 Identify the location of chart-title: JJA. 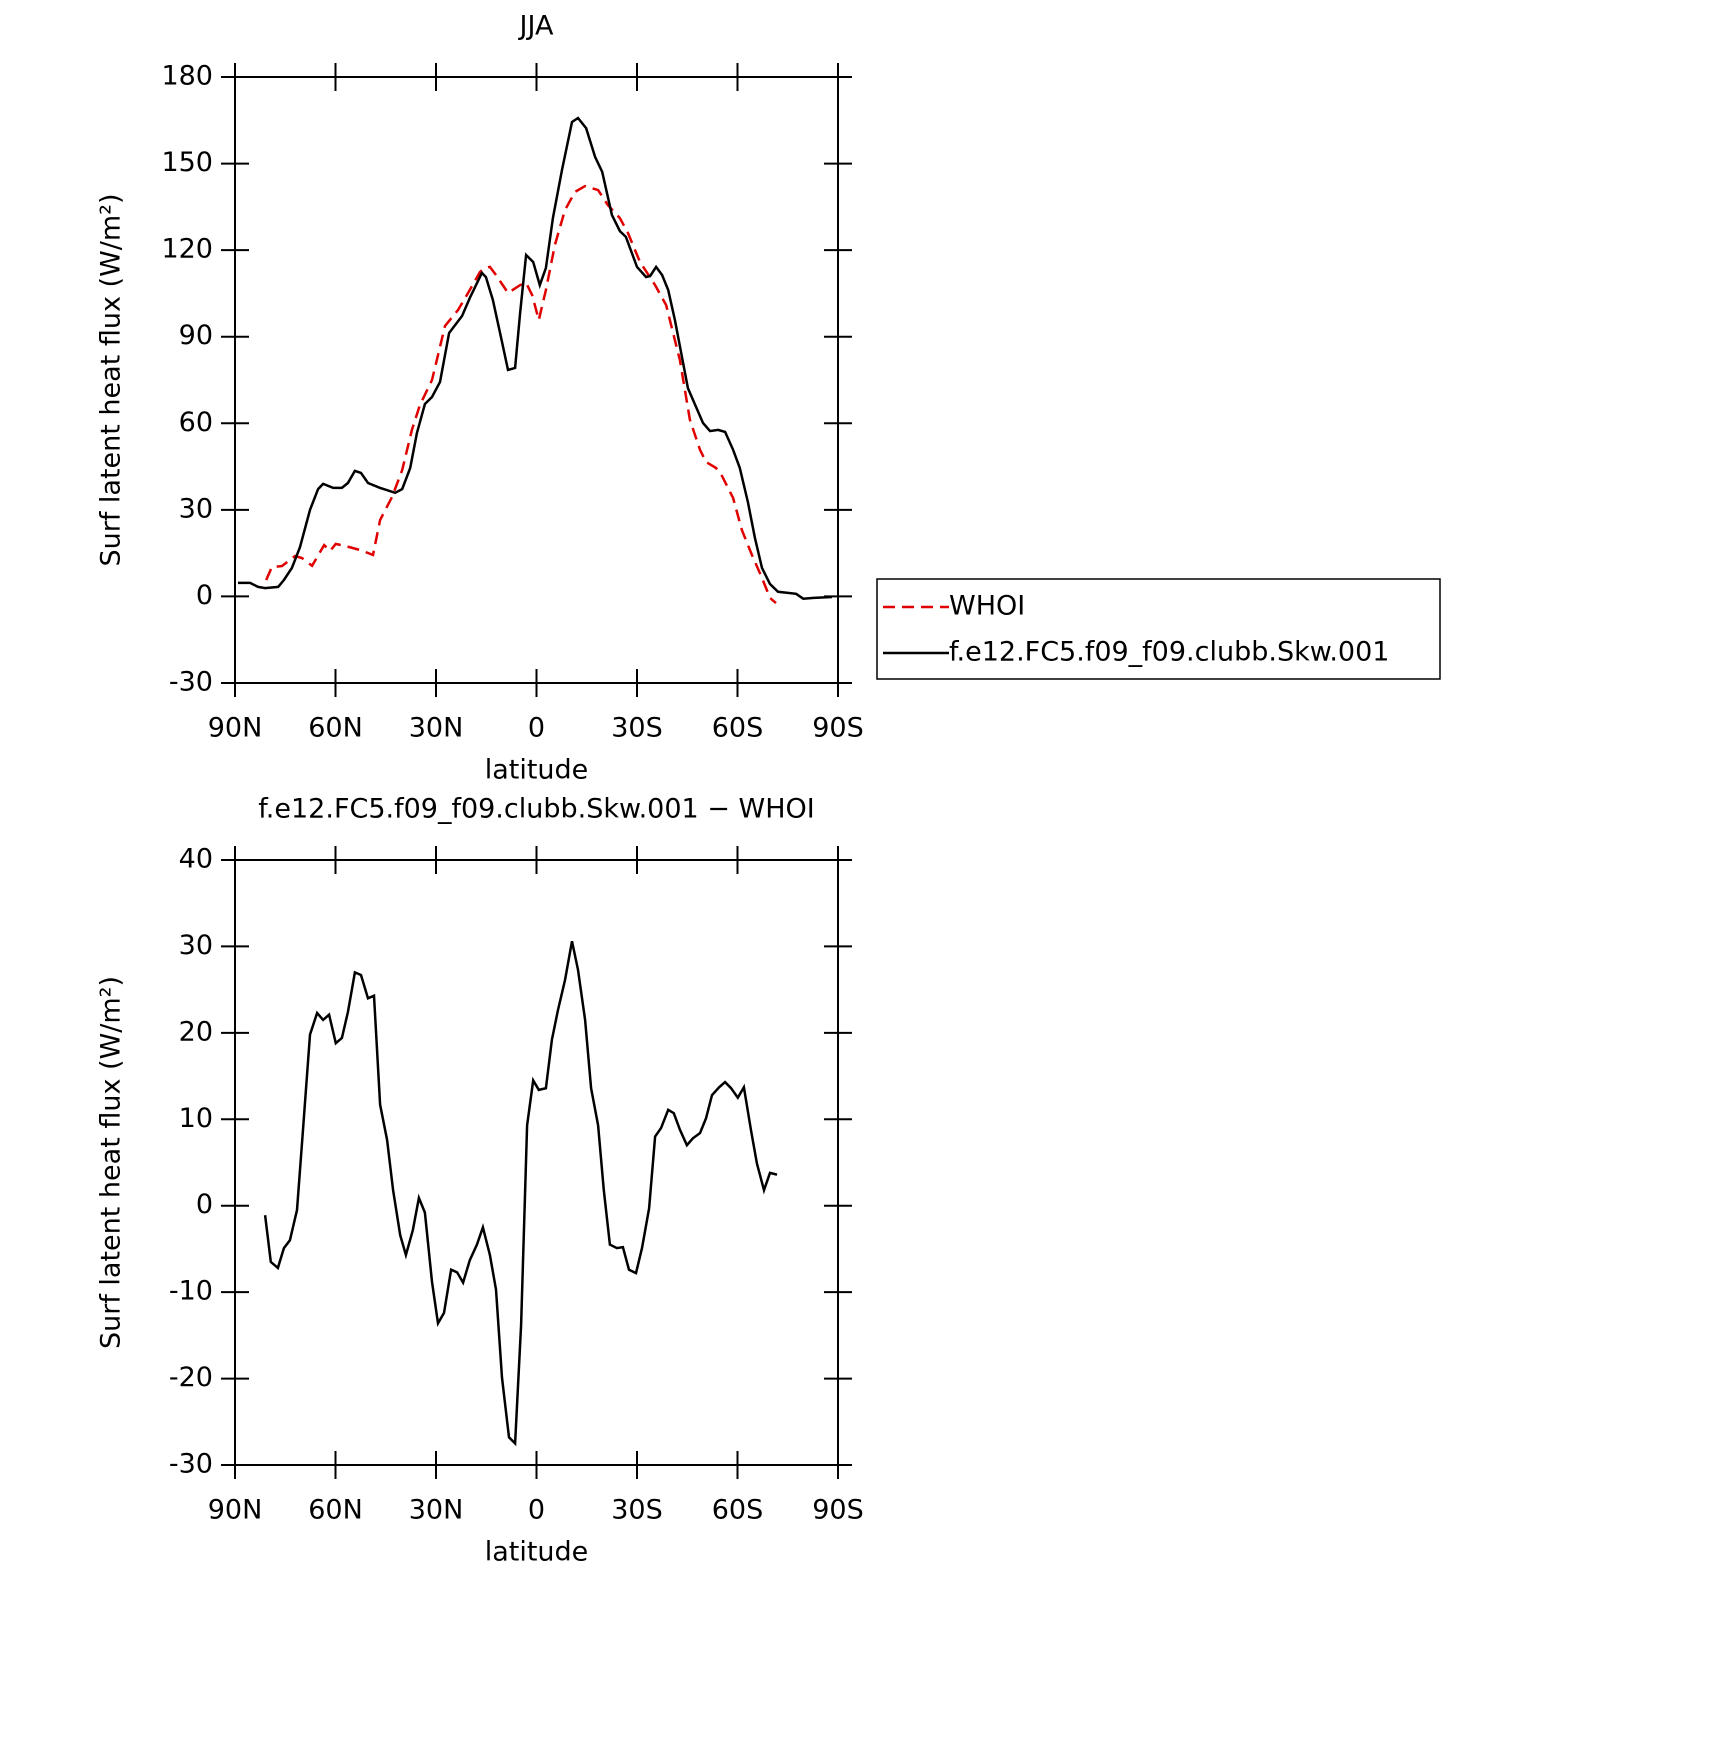
(536, 26).